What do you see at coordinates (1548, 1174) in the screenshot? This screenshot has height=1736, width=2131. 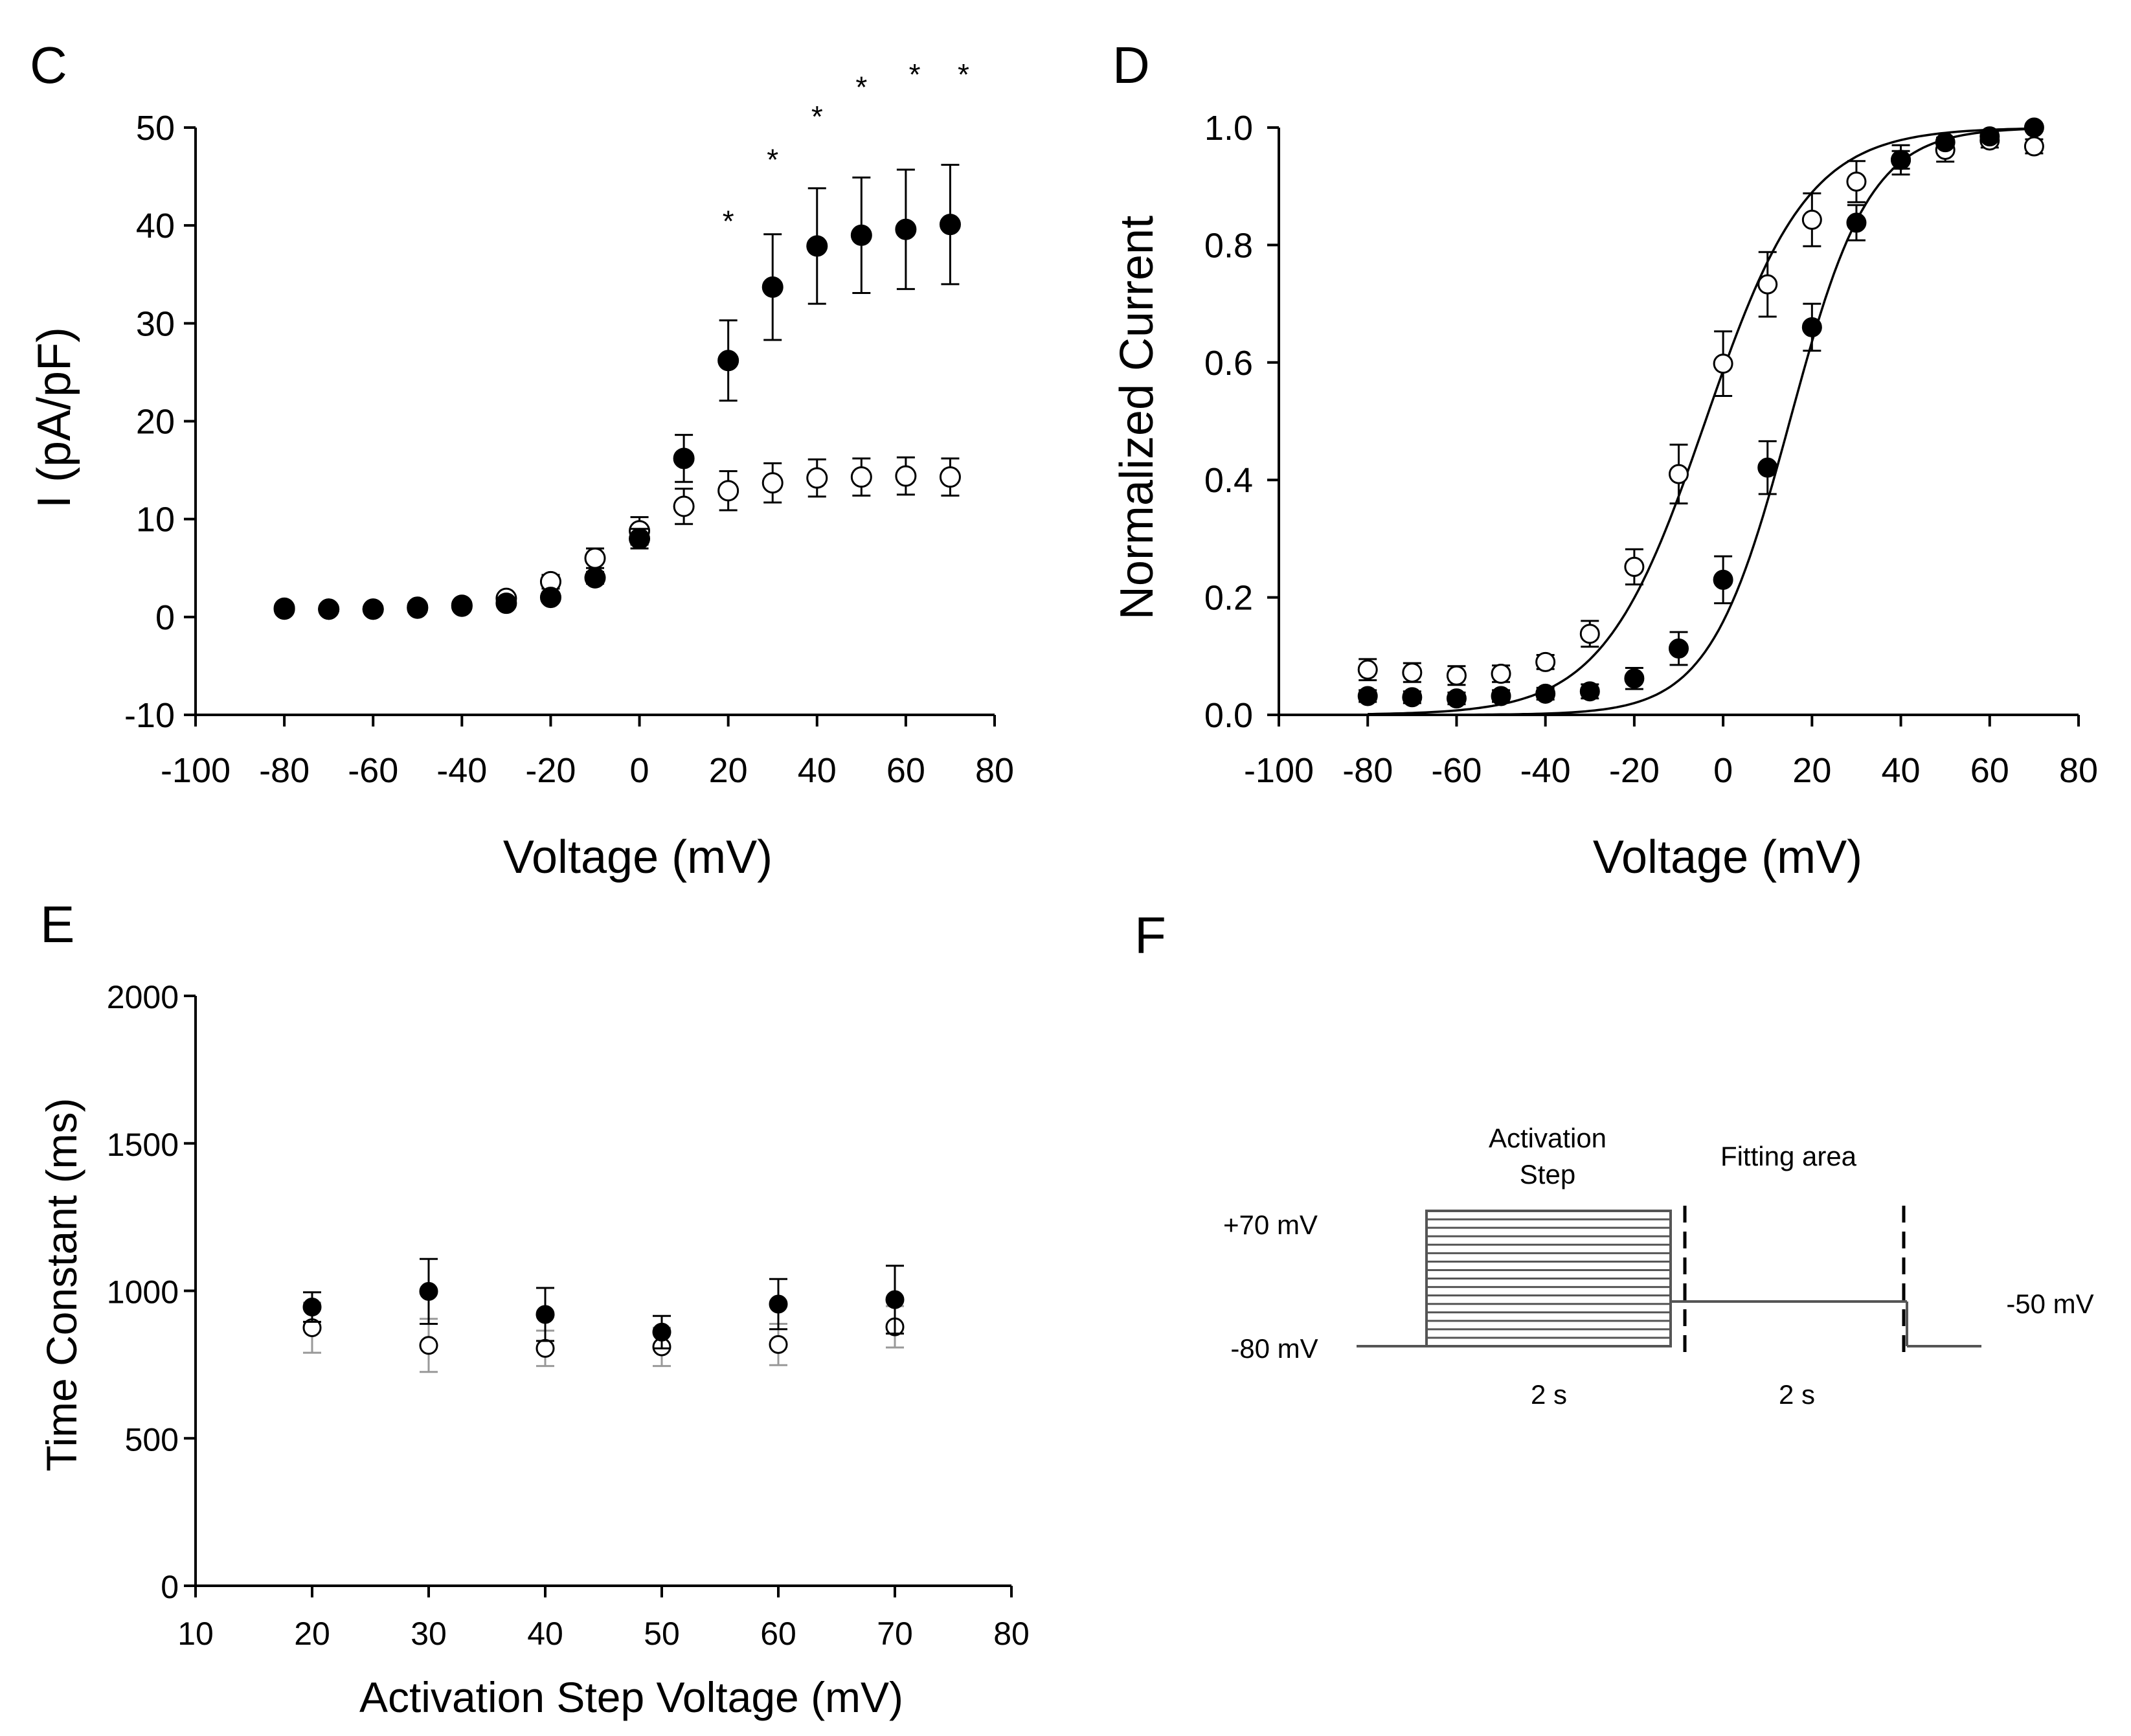 I see `activation-step-label-line2: Step` at bounding box center [1548, 1174].